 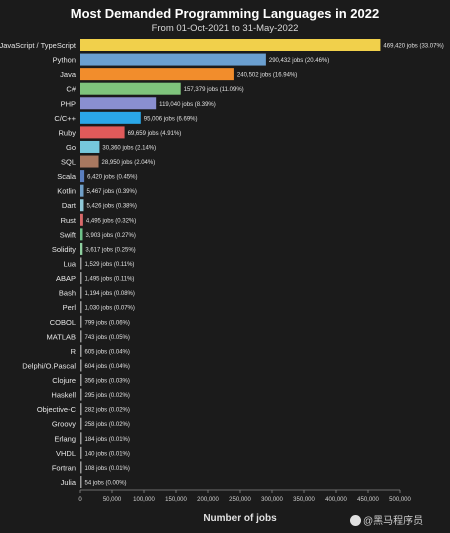 I want to click on category-label-solidity: Solidity, so click(x=64, y=249).